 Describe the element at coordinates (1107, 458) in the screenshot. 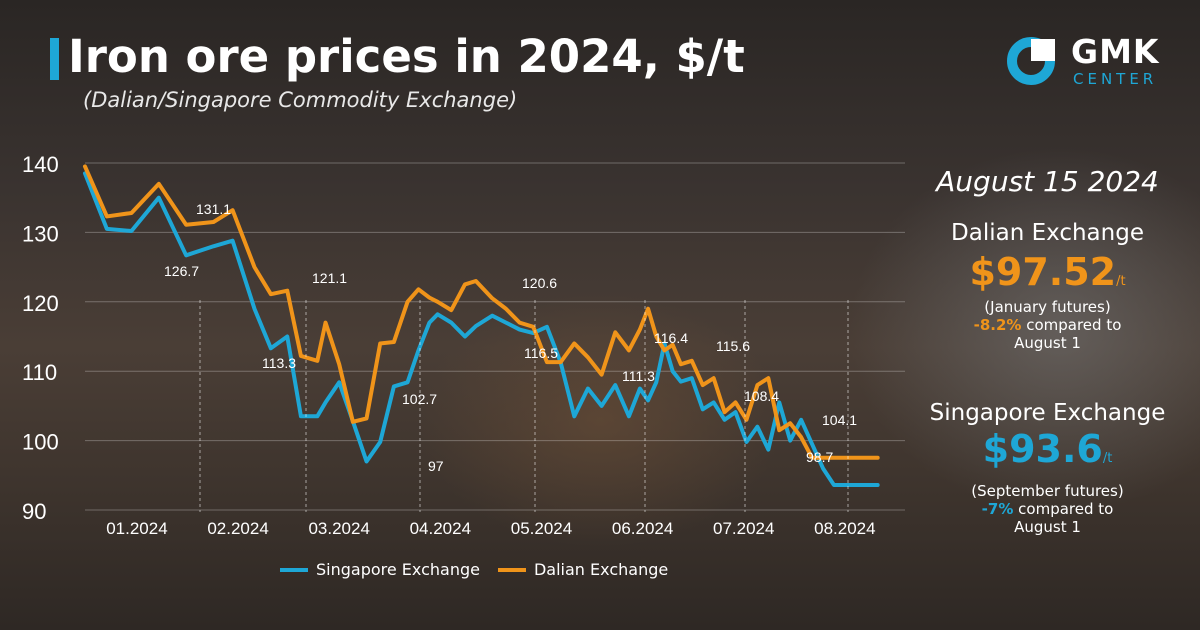

I see `singapore-price-unit: /t` at that location.